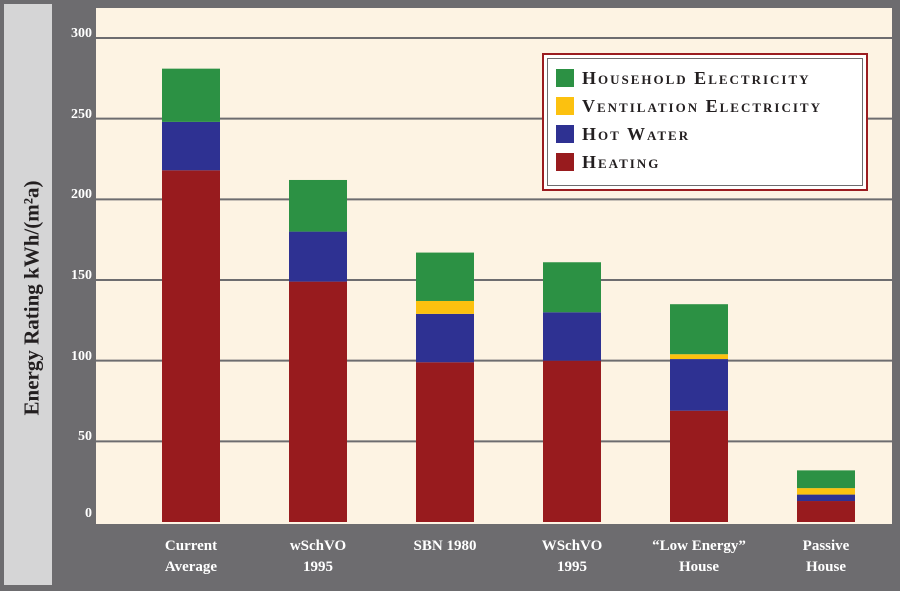  Describe the element at coordinates (191, 567) in the screenshot. I see `x-category-label-line: Average` at that location.